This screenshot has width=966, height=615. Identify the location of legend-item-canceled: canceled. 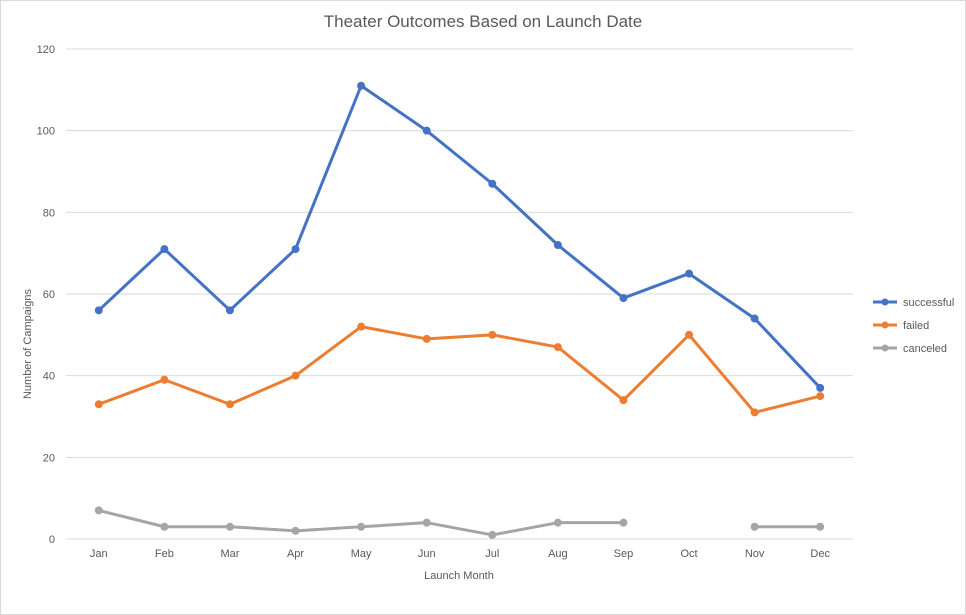
(910, 349).